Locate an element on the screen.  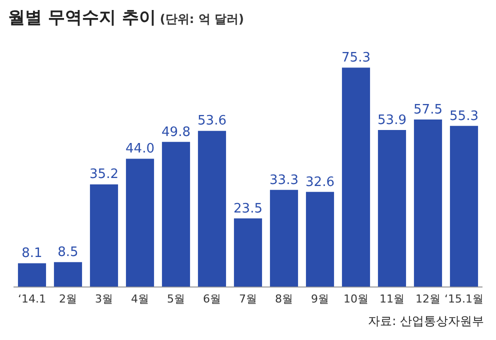
data-label: 8.1 is located at coordinates (32, 254).